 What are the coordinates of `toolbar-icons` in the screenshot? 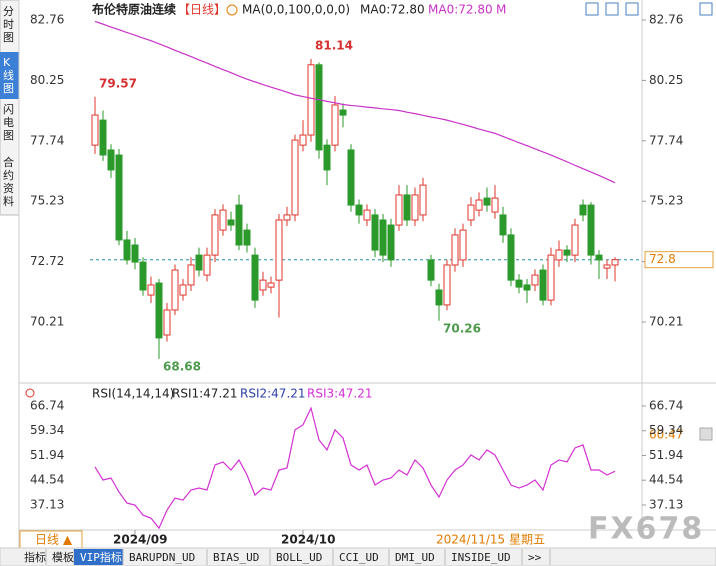 It's located at (649, 221).